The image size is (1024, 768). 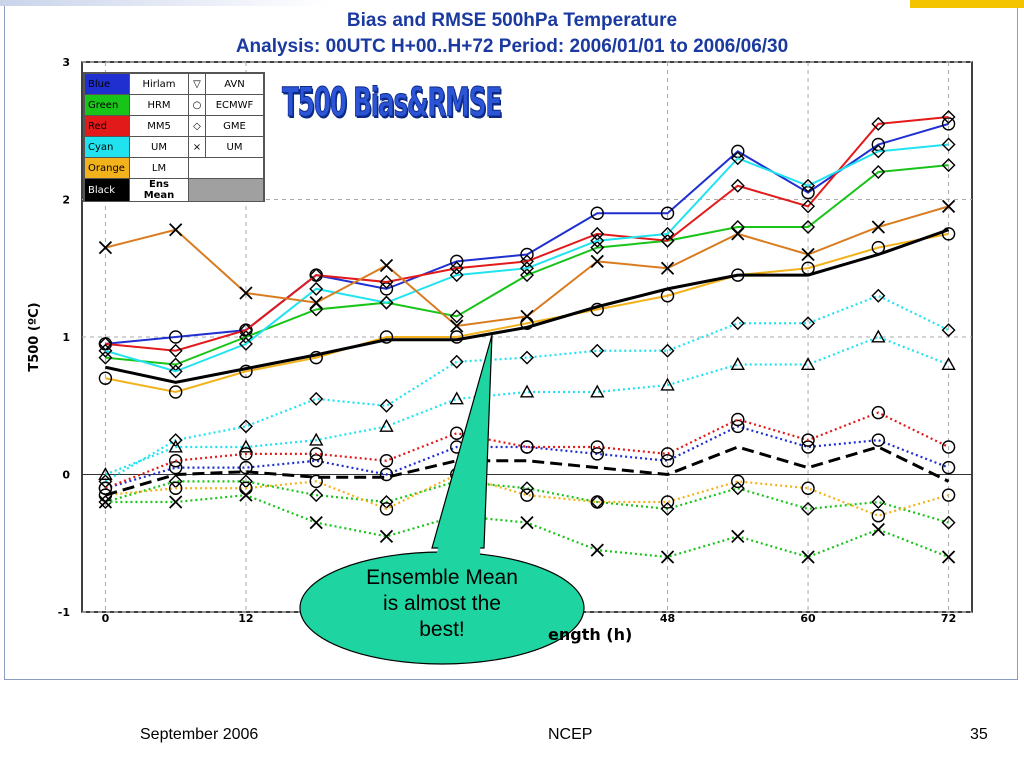 I want to click on y-tick-label: 1, so click(x=66, y=337).